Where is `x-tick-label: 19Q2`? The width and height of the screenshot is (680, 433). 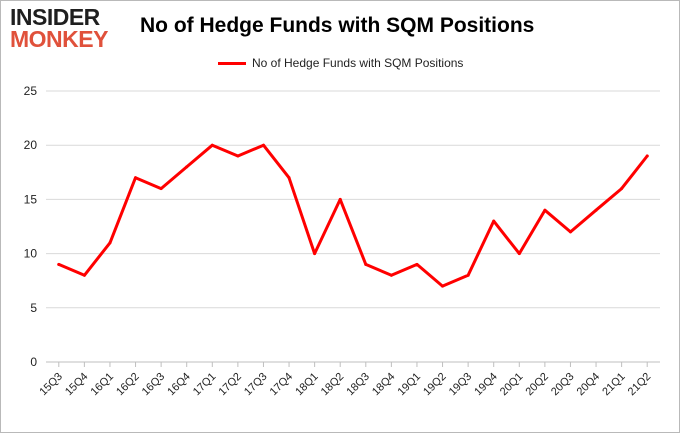 x-tick-label: 19Q2 is located at coordinates (435, 385).